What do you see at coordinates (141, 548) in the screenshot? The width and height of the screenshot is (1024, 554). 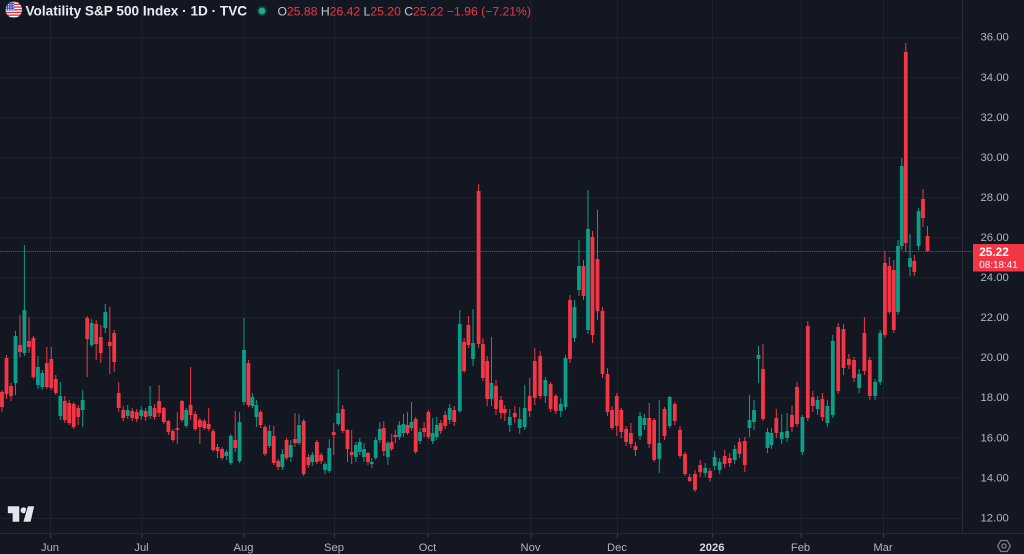 I see `svg-text: Jul` at bounding box center [141, 548].